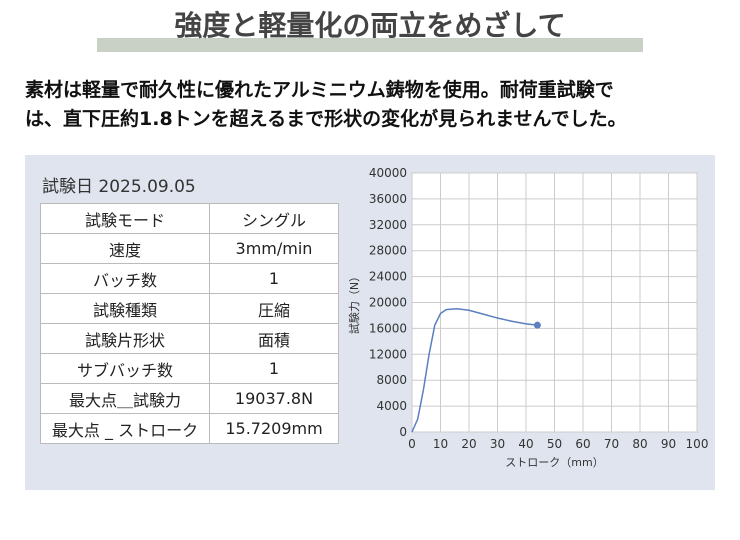 The width and height of the screenshot is (740, 540). I want to click on x-tick-label: 30, so click(497, 444).